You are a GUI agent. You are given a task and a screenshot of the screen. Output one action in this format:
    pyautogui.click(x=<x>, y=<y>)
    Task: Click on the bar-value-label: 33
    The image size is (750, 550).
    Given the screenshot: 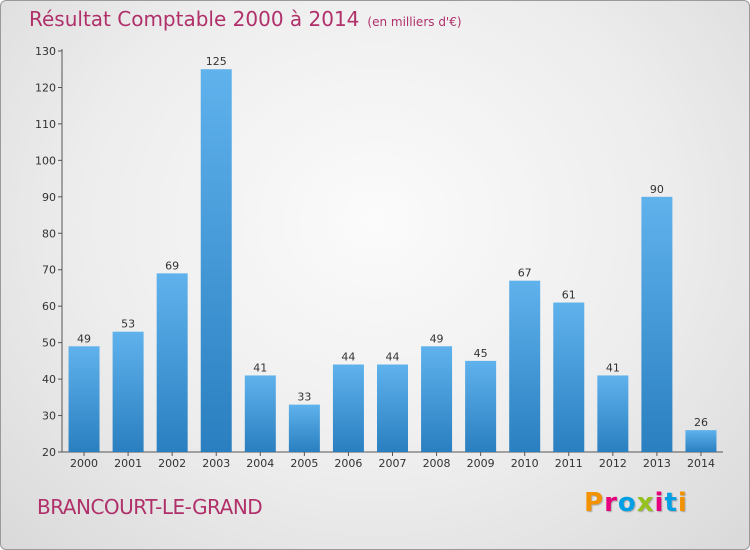 What is the action you would take?
    pyautogui.click(x=304, y=397)
    